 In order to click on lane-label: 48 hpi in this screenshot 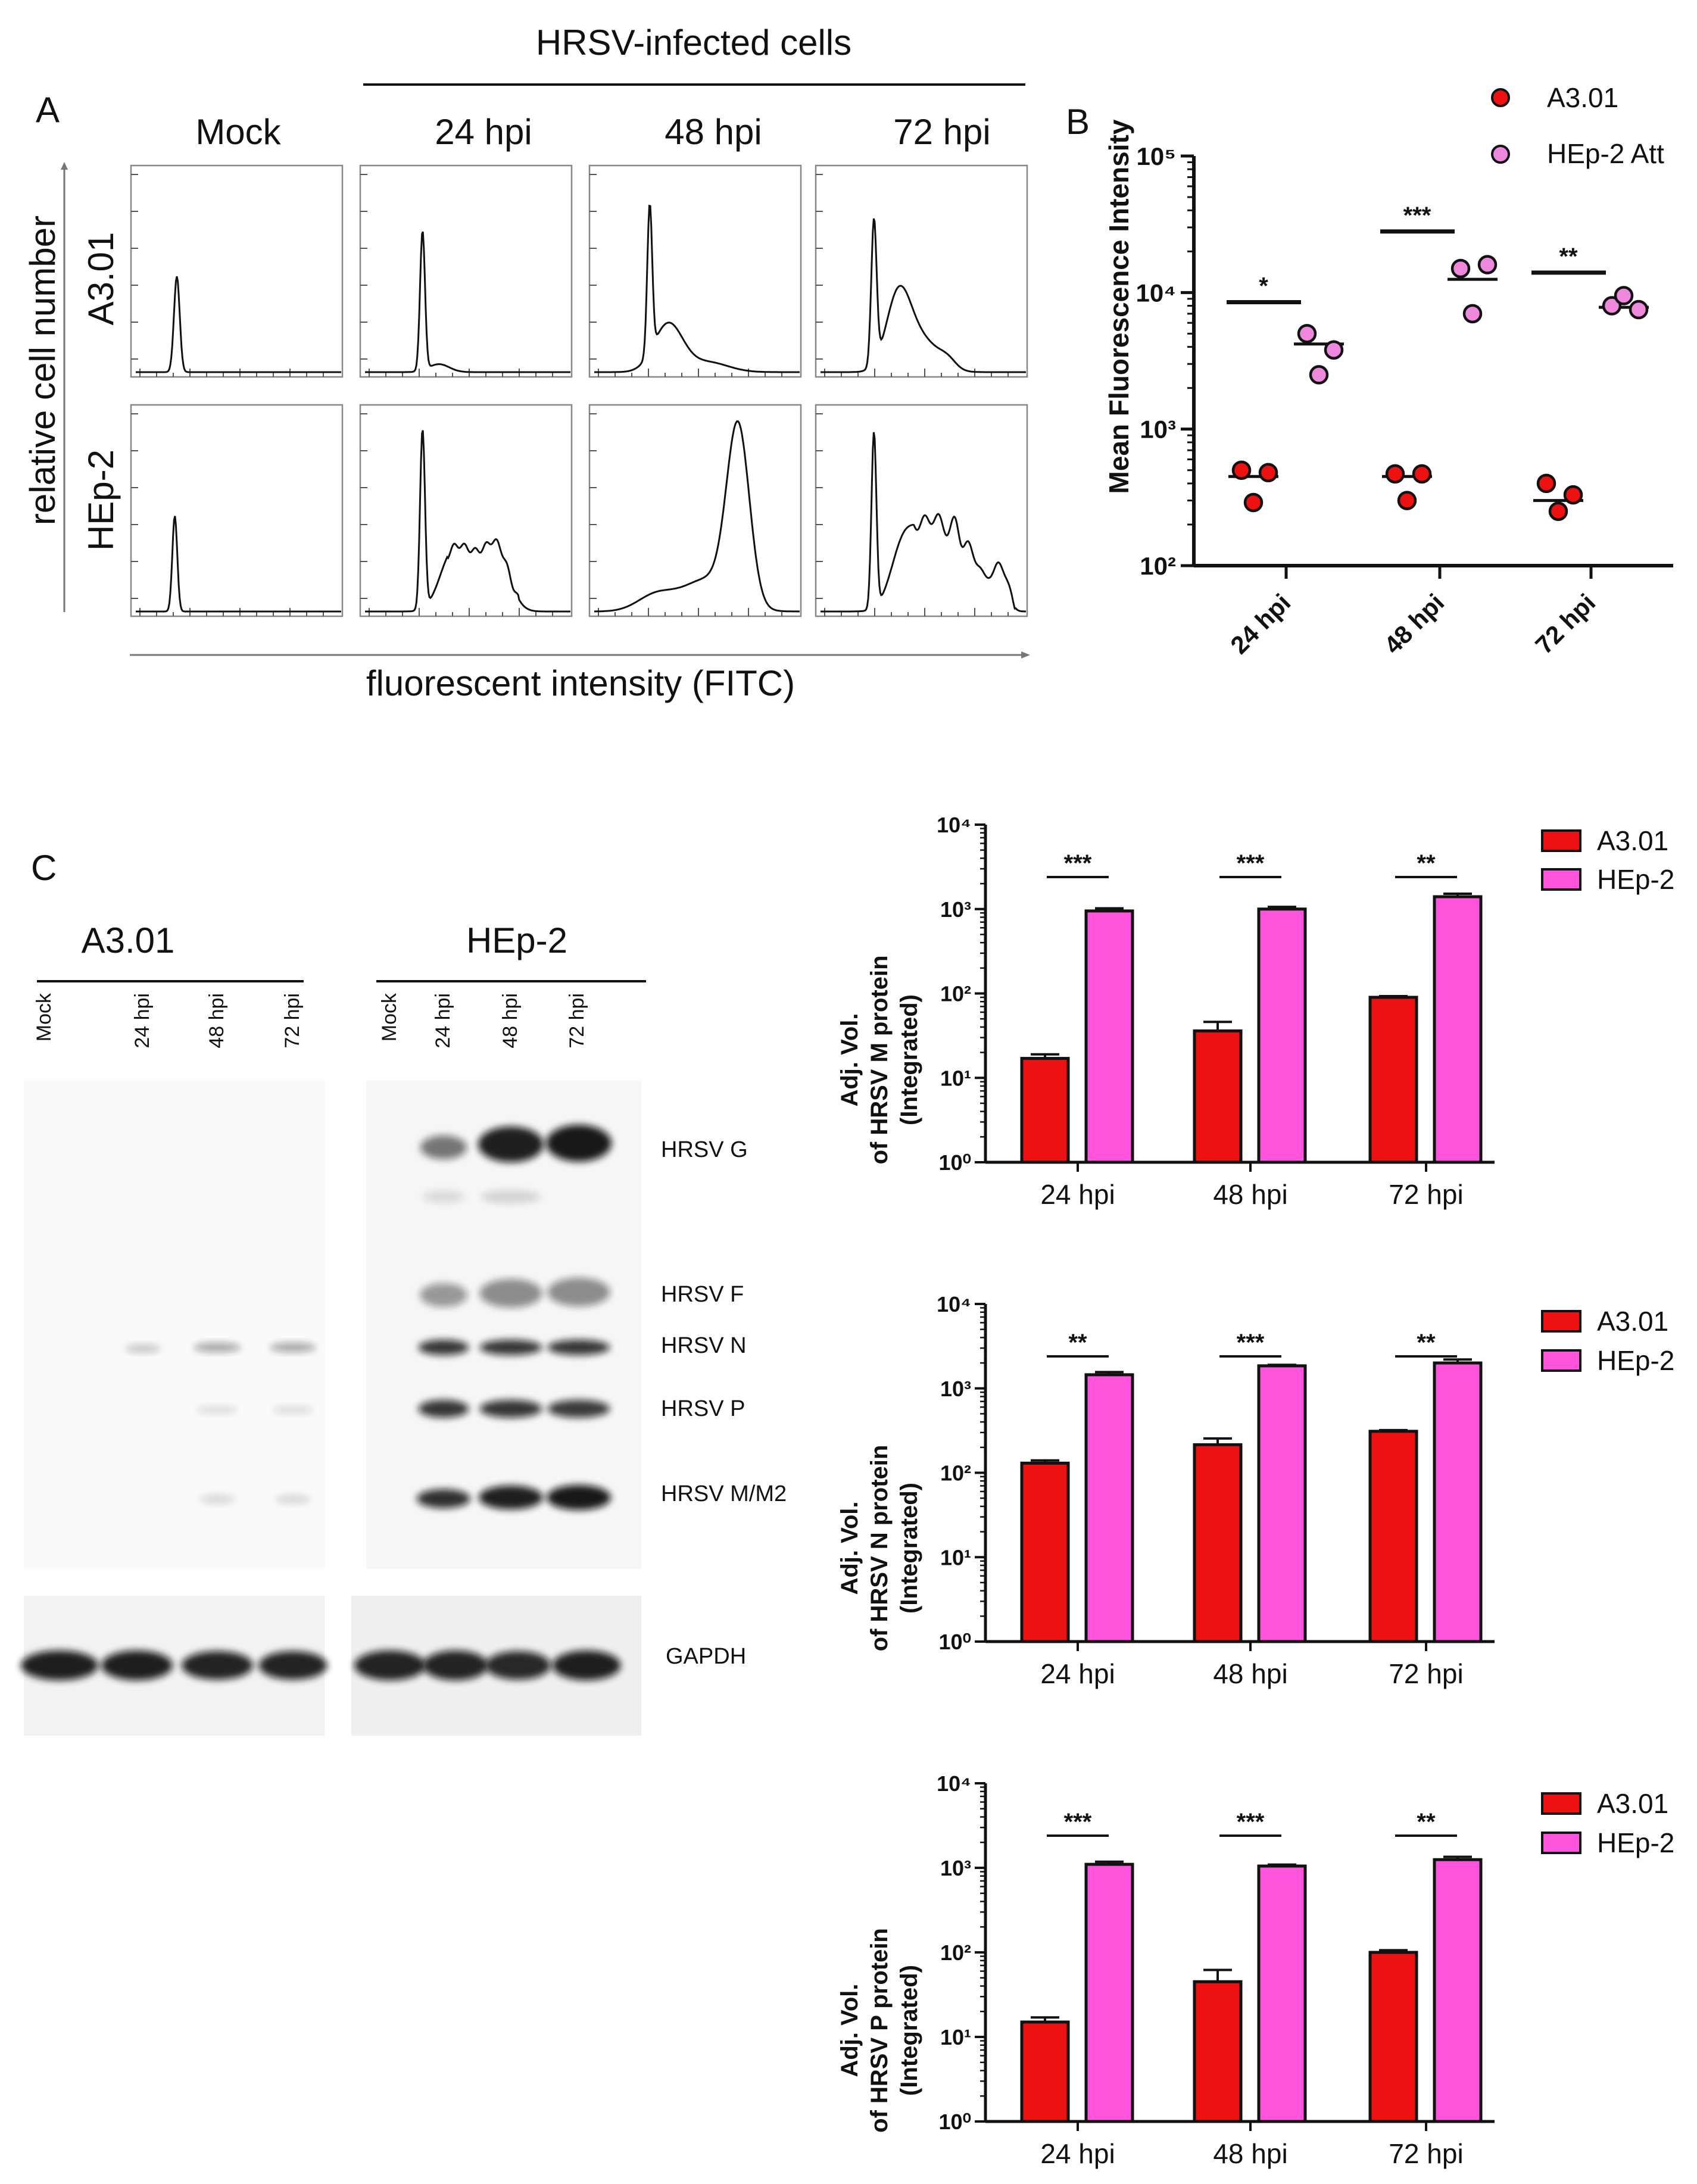, I will do `click(216, 1021)`.